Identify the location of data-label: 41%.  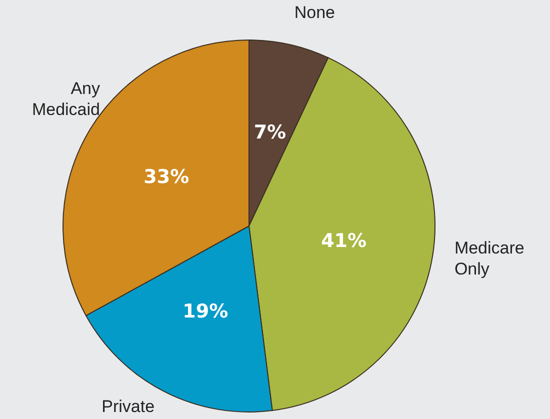
(344, 241).